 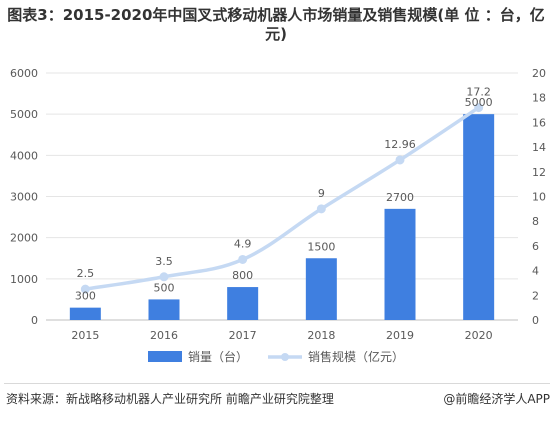 What do you see at coordinates (535, 320) in the screenshot?
I see `right-tick-label: 0` at bounding box center [535, 320].